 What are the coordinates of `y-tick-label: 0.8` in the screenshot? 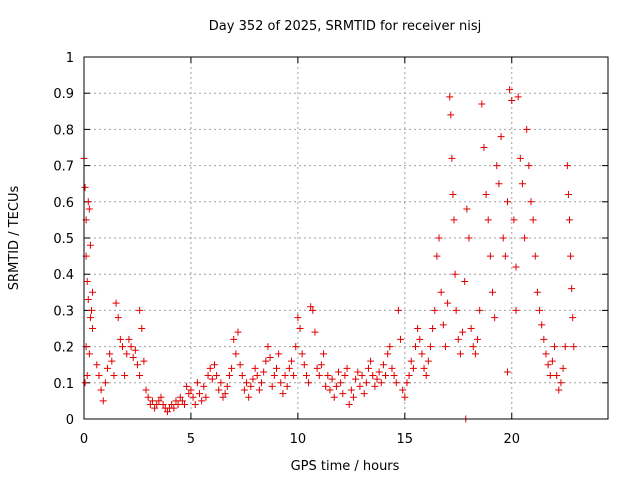 It's located at (63, 130).